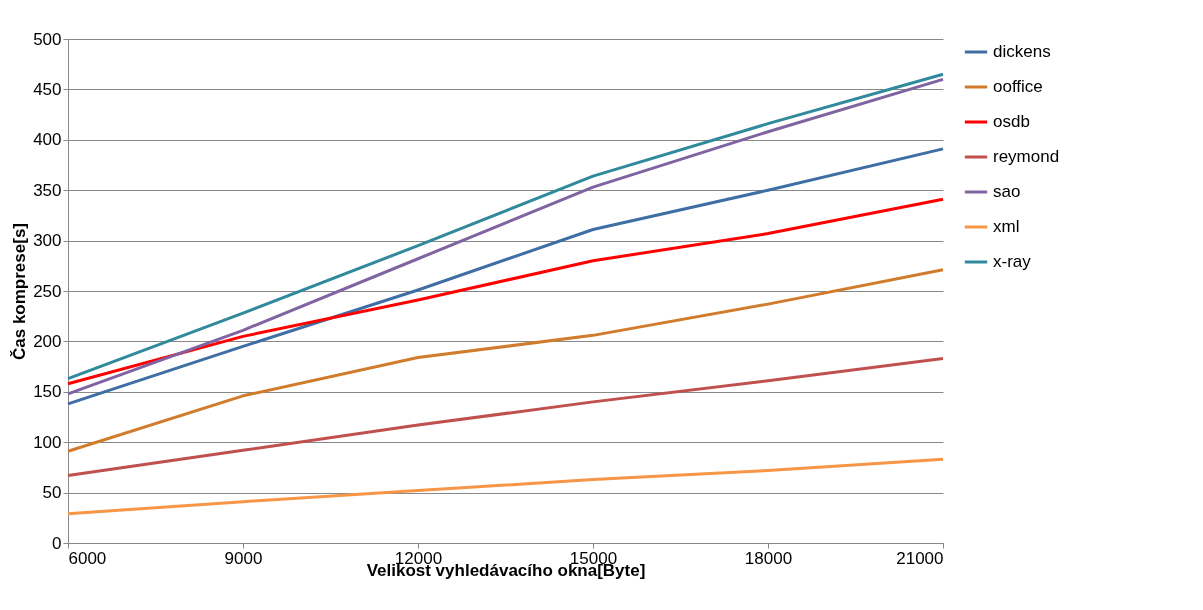 Image resolution: width=1203 pixels, height=610 pixels. What do you see at coordinates (47, 39) in the screenshot?
I see `y-tick-label: 500` at bounding box center [47, 39].